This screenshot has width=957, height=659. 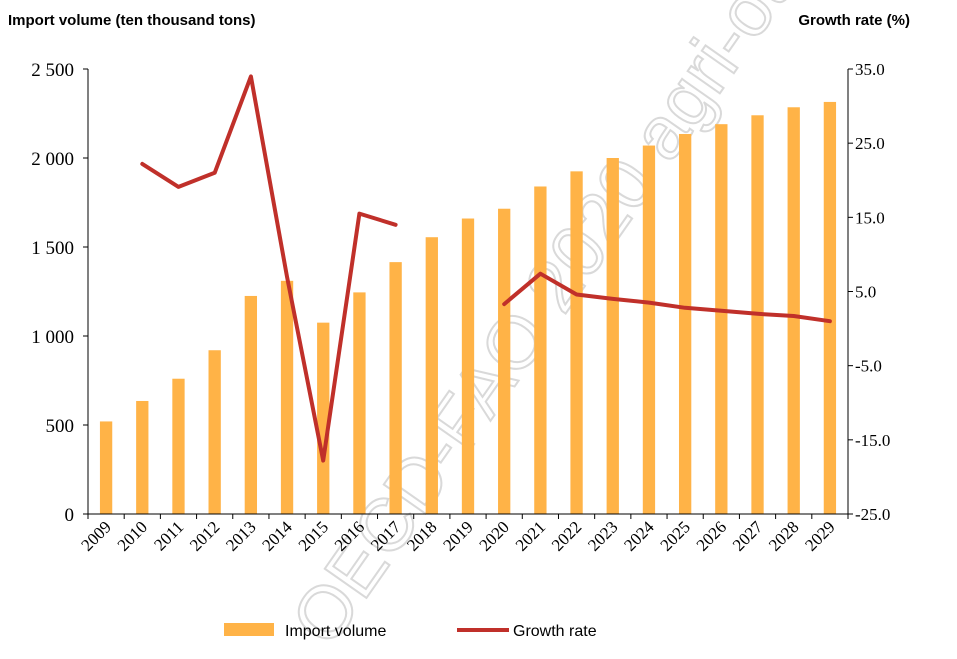 What do you see at coordinates (240, 535) in the screenshot?
I see `x-tick-label-2013: 2013` at bounding box center [240, 535].